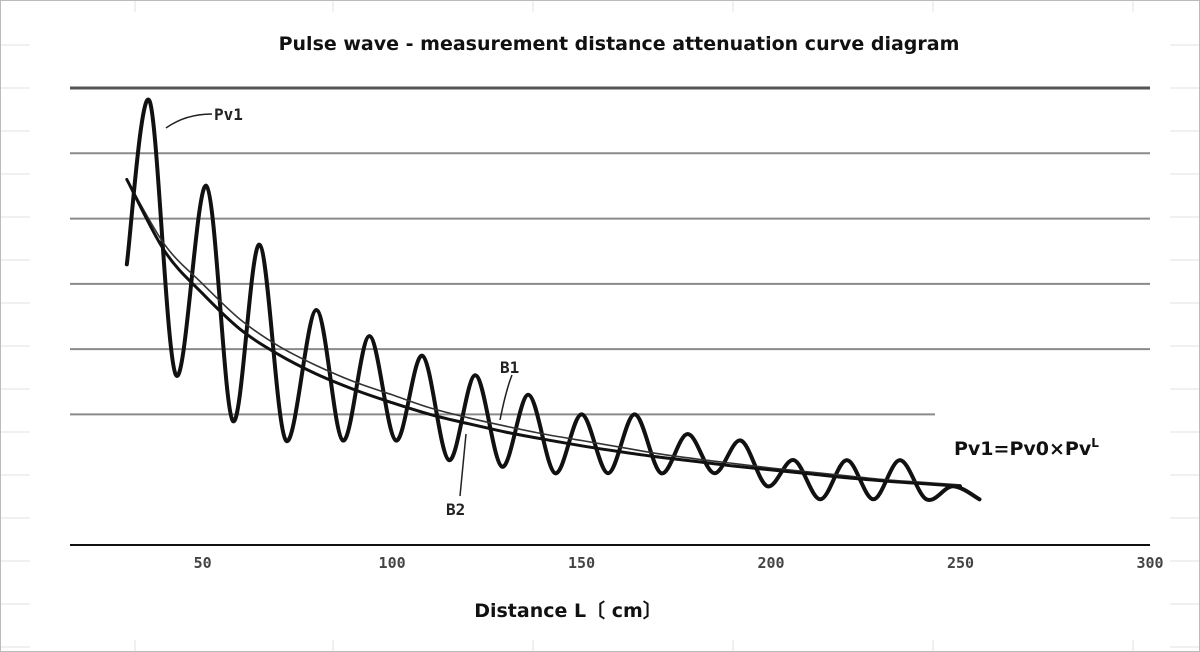 The height and width of the screenshot is (652, 1200). What do you see at coordinates (679, 563) in the screenshot?
I see `x-tick-labels: 50 100 150 200 250 300` at bounding box center [679, 563].